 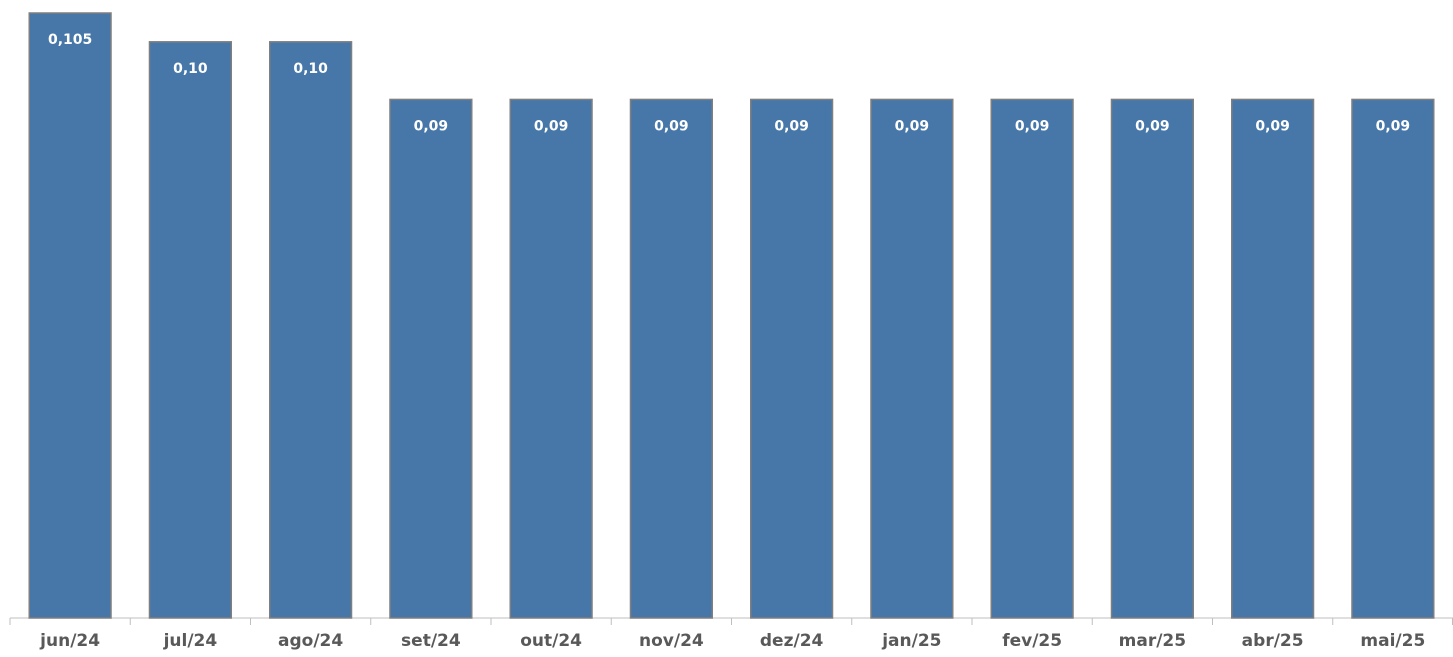 What do you see at coordinates (190, 641) in the screenshot?
I see `x-tick-label: jul/24` at bounding box center [190, 641].